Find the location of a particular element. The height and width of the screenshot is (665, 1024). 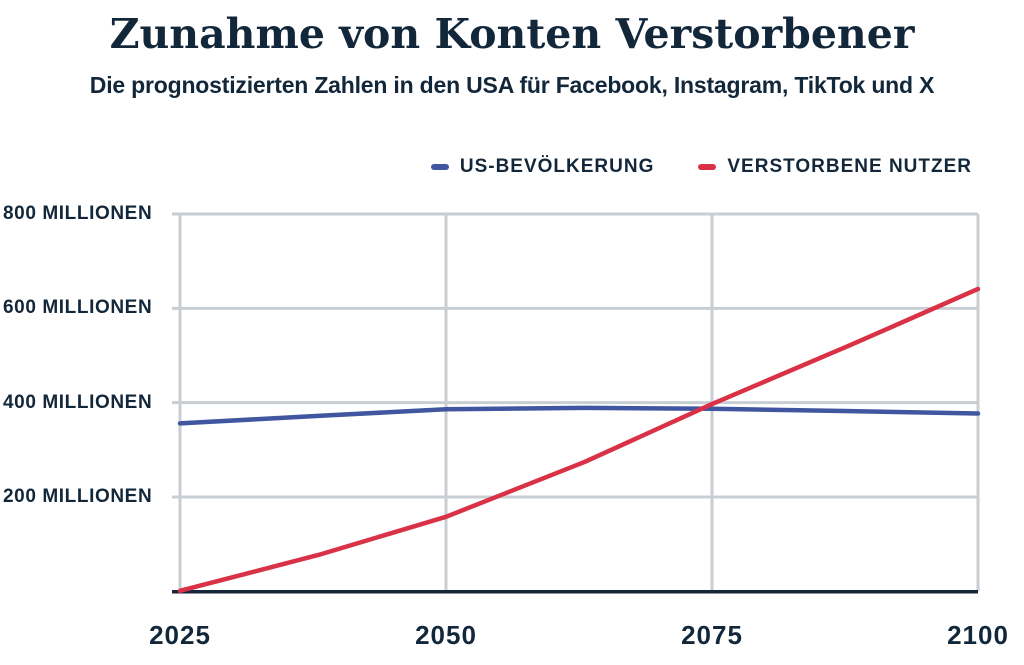

legend-item-us-population: US-BEVÖLKERUNG is located at coordinates (542, 167).